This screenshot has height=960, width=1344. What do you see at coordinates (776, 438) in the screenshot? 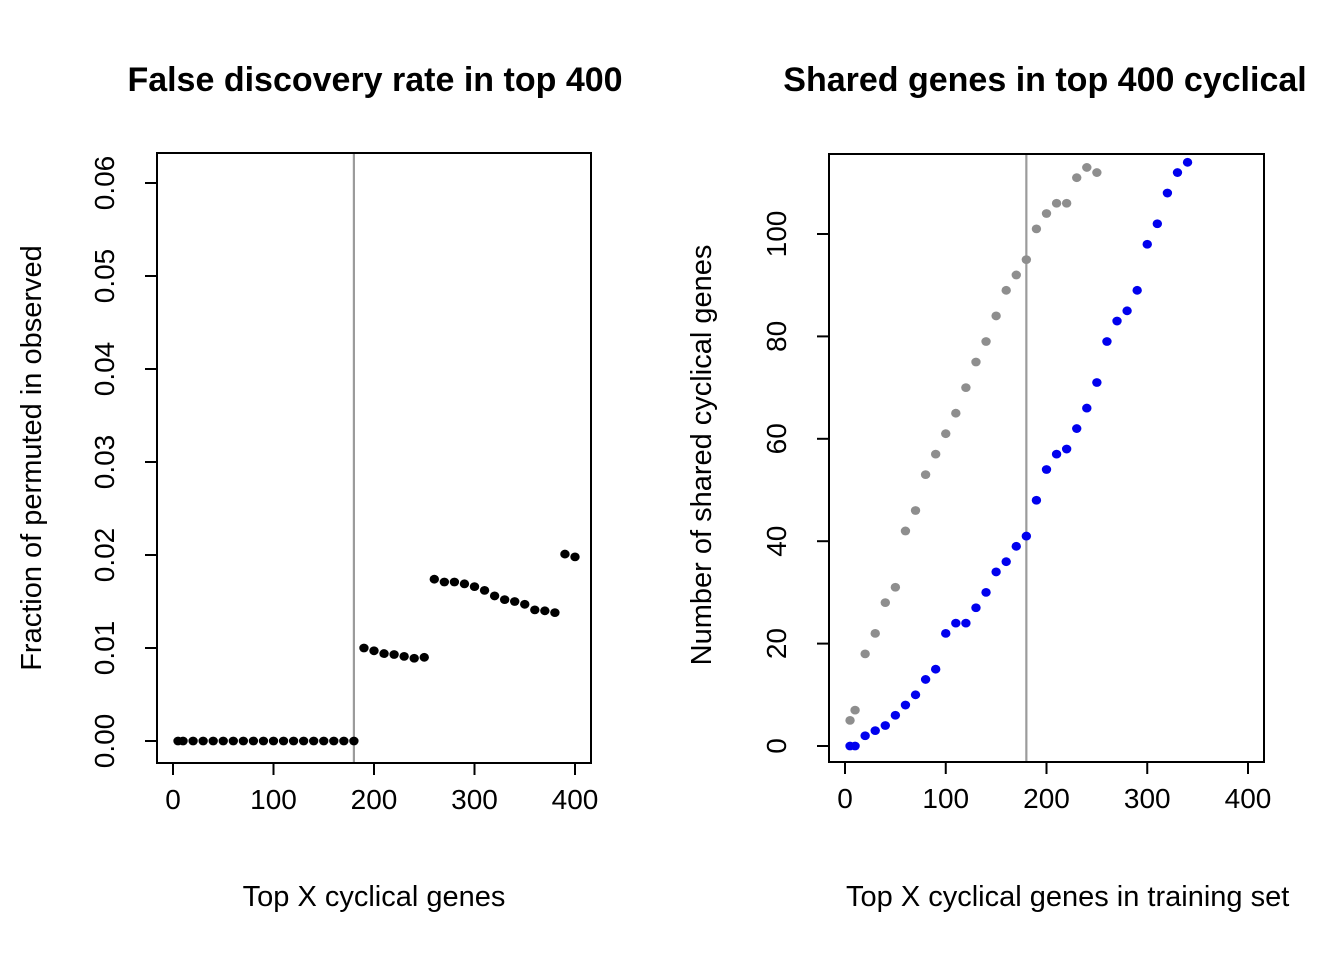
I see `y-tick-label: 60` at bounding box center [776, 438].